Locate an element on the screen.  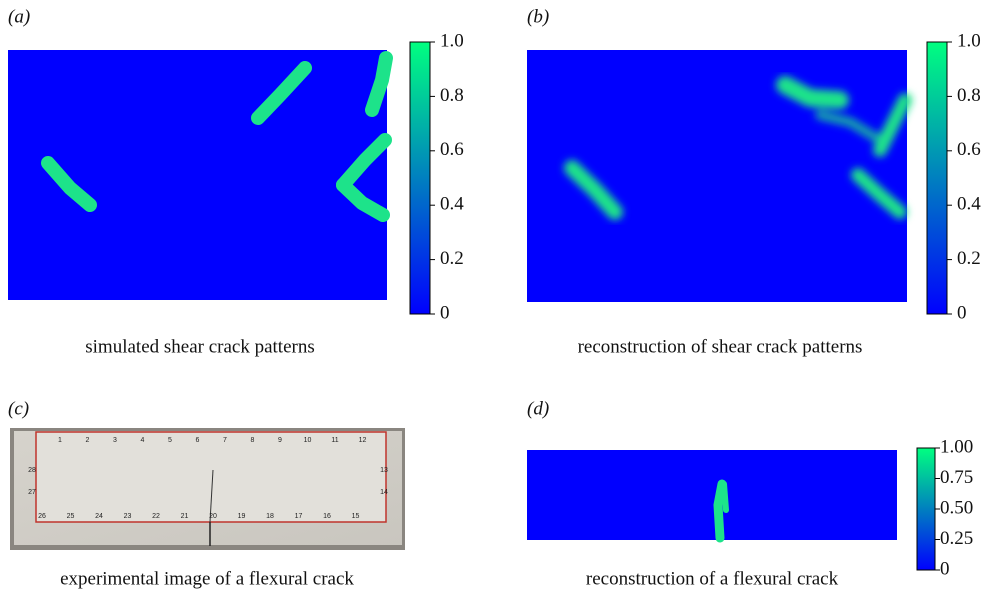
heatmap-d is located at coordinates (712, 496).